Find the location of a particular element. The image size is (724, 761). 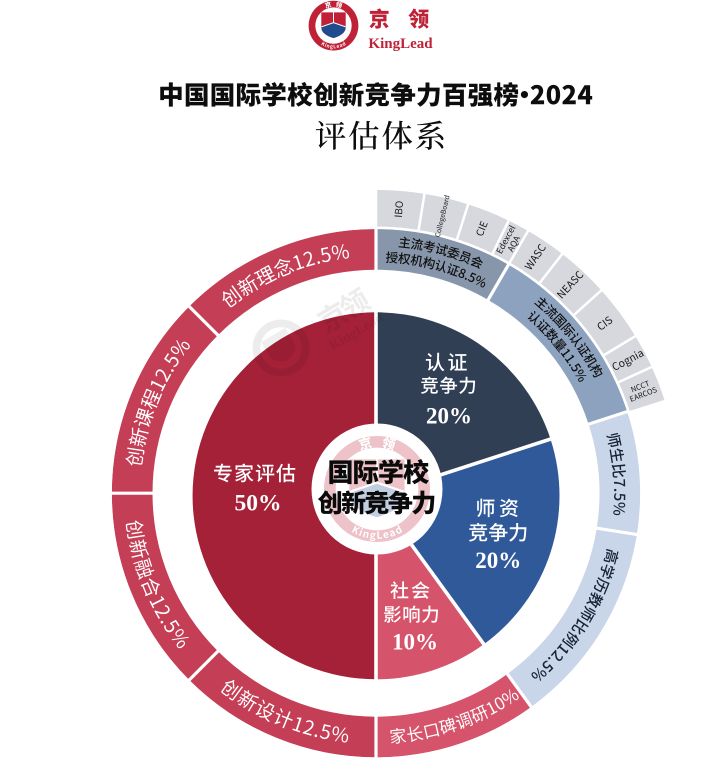

svg-text: 10% is located at coordinates (415, 641).